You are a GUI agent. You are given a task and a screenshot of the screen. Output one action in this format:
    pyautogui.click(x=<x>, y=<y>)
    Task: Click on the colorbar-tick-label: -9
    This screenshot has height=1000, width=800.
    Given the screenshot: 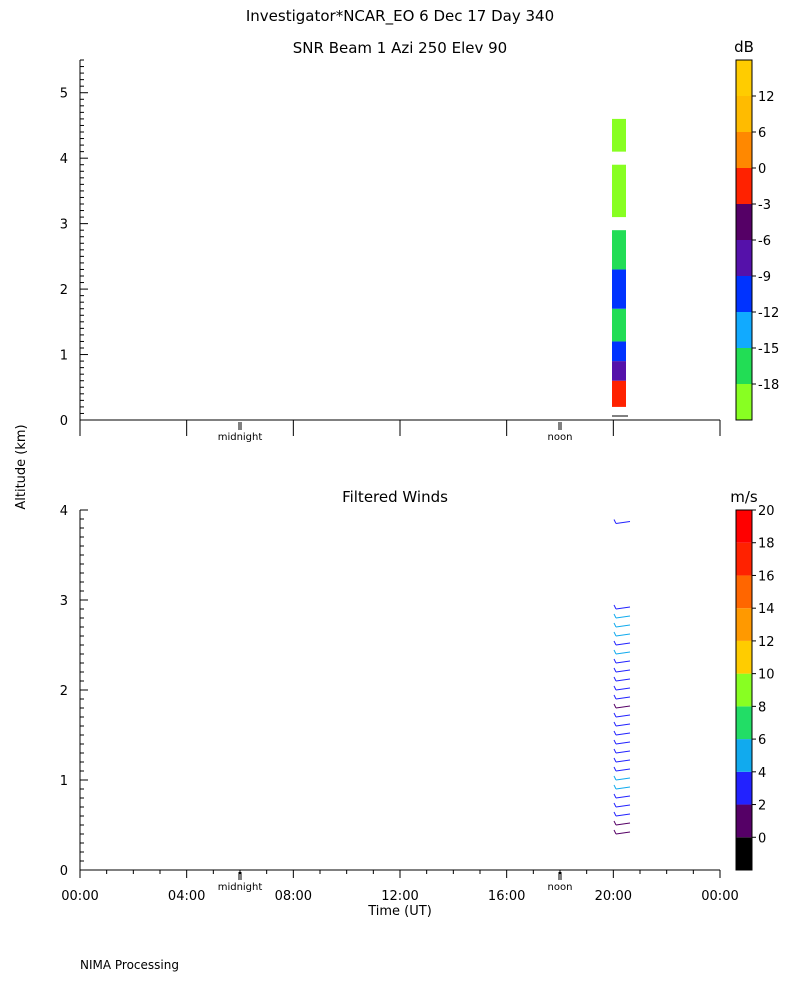 What is the action you would take?
    pyautogui.click(x=764, y=277)
    